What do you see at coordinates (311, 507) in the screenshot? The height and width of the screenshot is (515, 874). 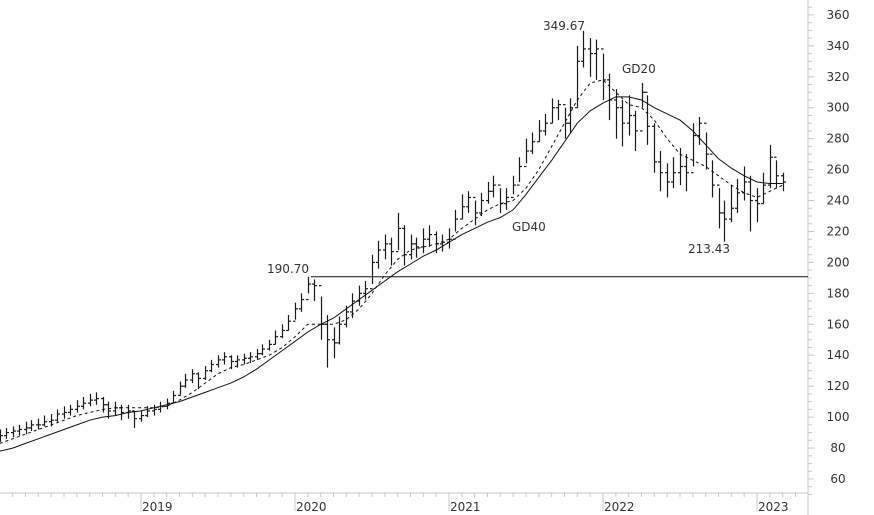 I see `x-tick-label: 2020` at bounding box center [311, 507].